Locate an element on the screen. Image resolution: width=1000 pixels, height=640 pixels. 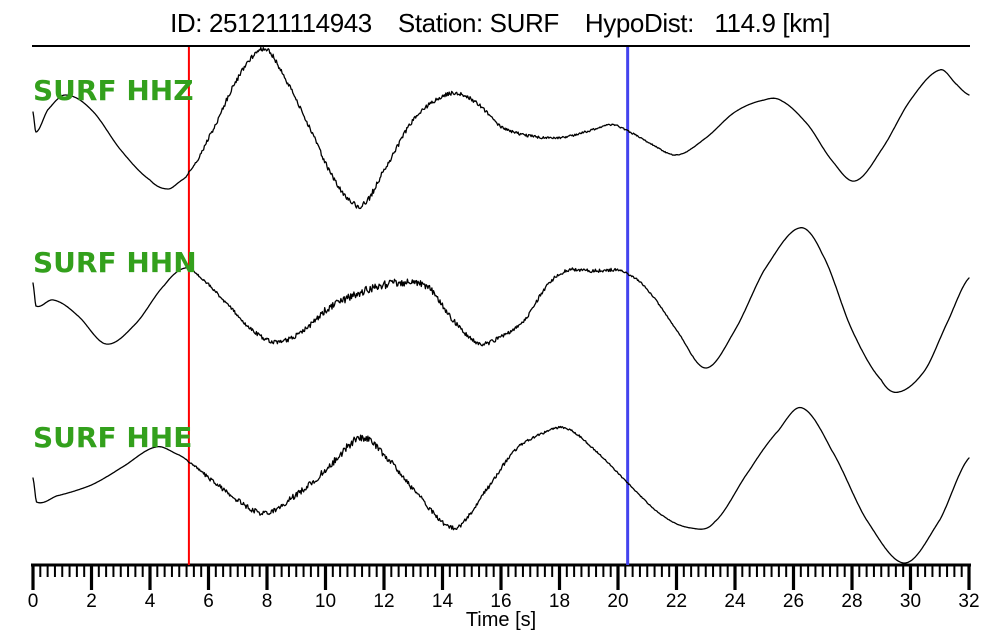
x-tick-label: 16 is located at coordinates (500, 601).